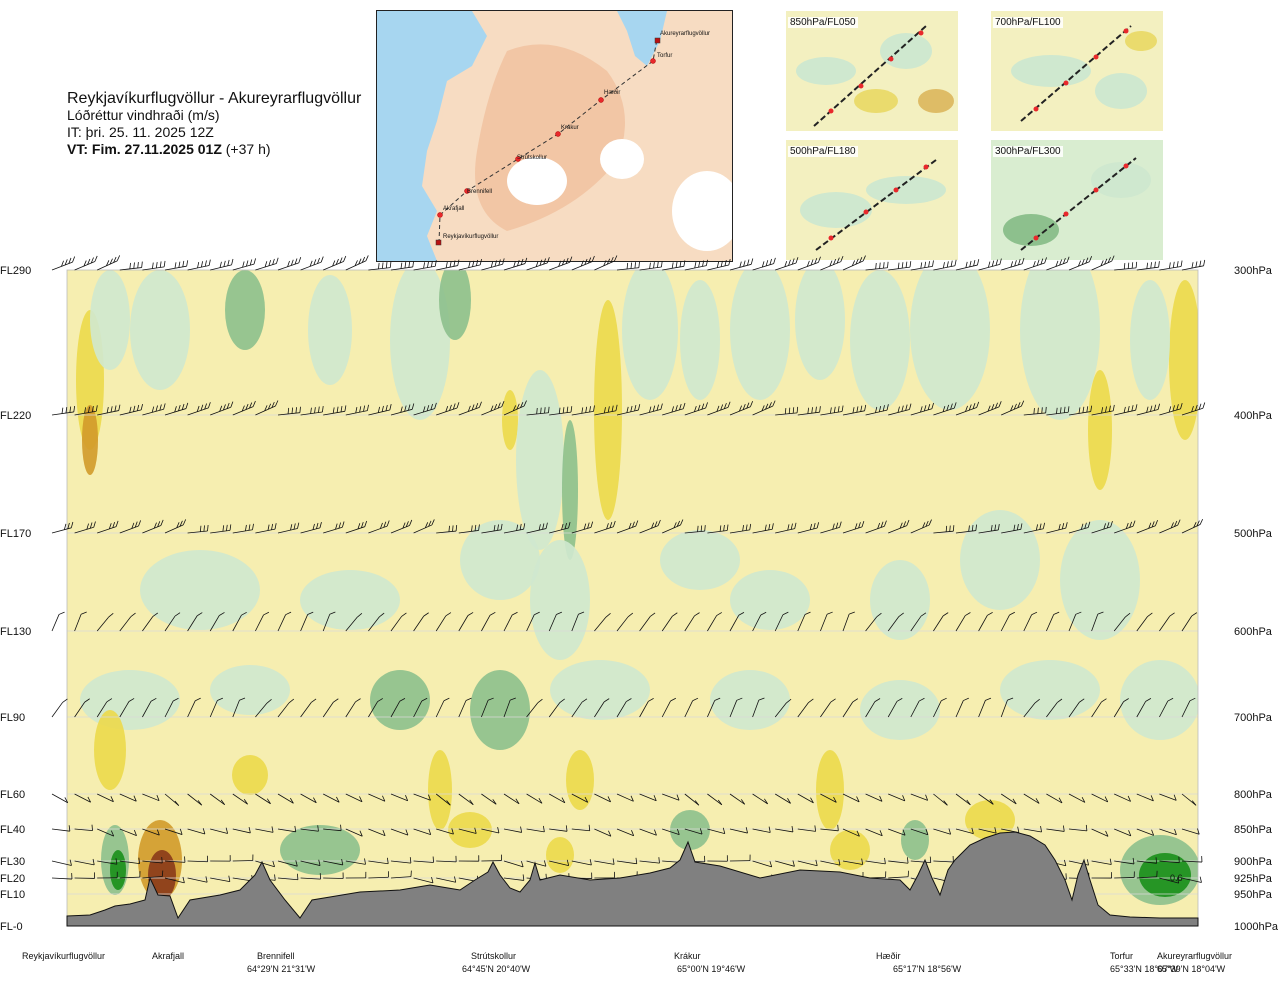 The image size is (1280, 981). I want to click on thumbnail-850hpa: 850hPa/FL050, so click(872, 71).